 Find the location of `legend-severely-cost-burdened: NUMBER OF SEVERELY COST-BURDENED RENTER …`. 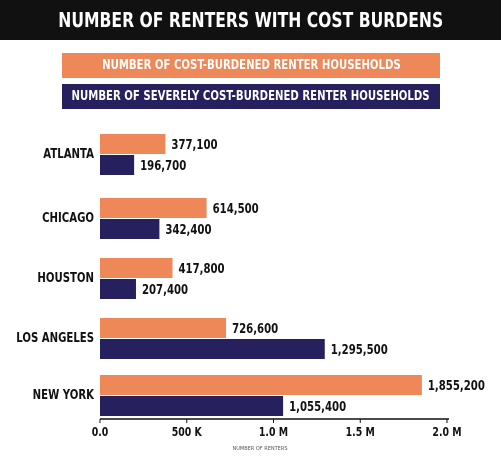

legend-severely-cost-burdened: NUMBER OF SEVERELY COST-BURDENED RENTER … is located at coordinates (251, 96).